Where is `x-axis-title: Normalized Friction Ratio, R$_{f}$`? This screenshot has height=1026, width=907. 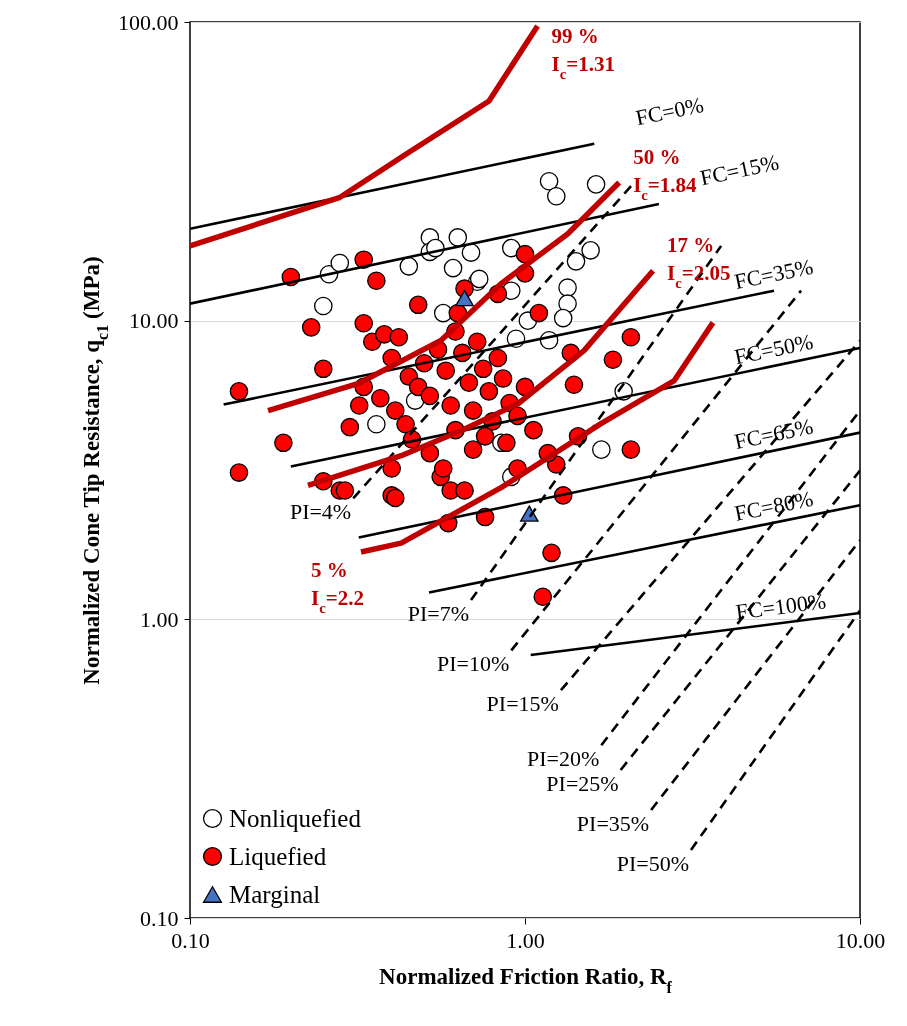 x-axis-title: Normalized Friction Ratio, R$_{f}$ is located at coordinates (526, 979).